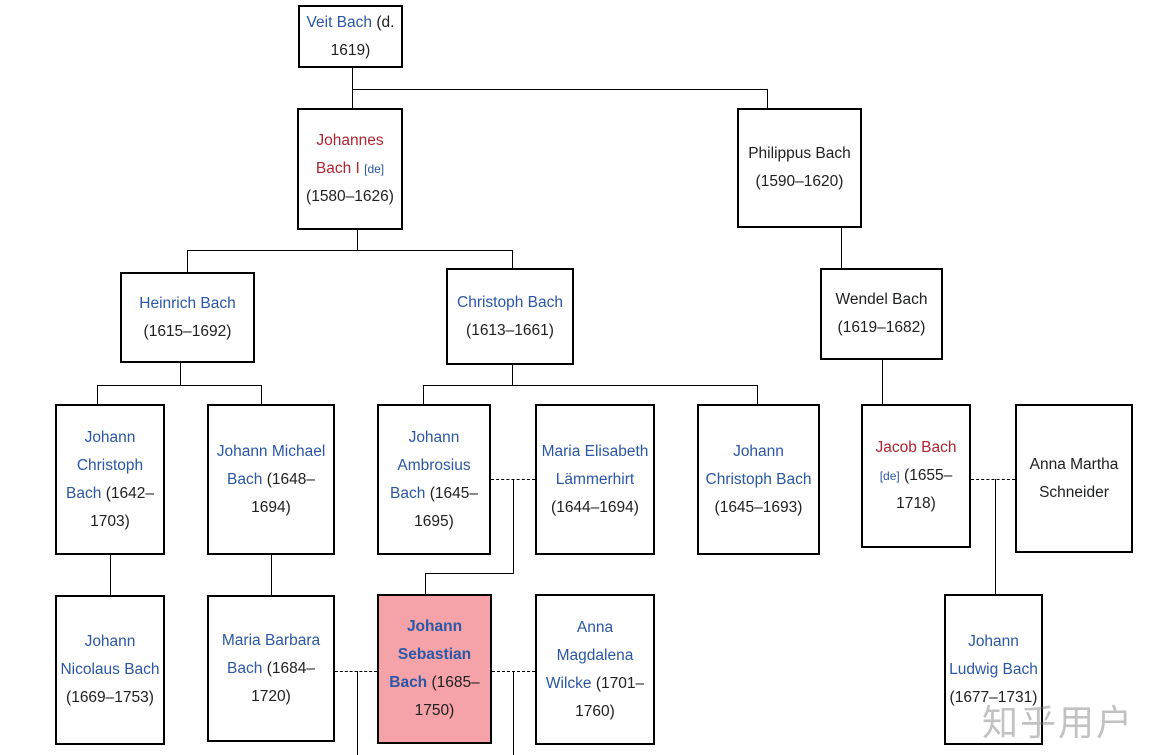 The height and width of the screenshot is (755, 1157). What do you see at coordinates (993, 479) in the screenshot?
I see `marriage-line-jacob-annamartha` at bounding box center [993, 479].